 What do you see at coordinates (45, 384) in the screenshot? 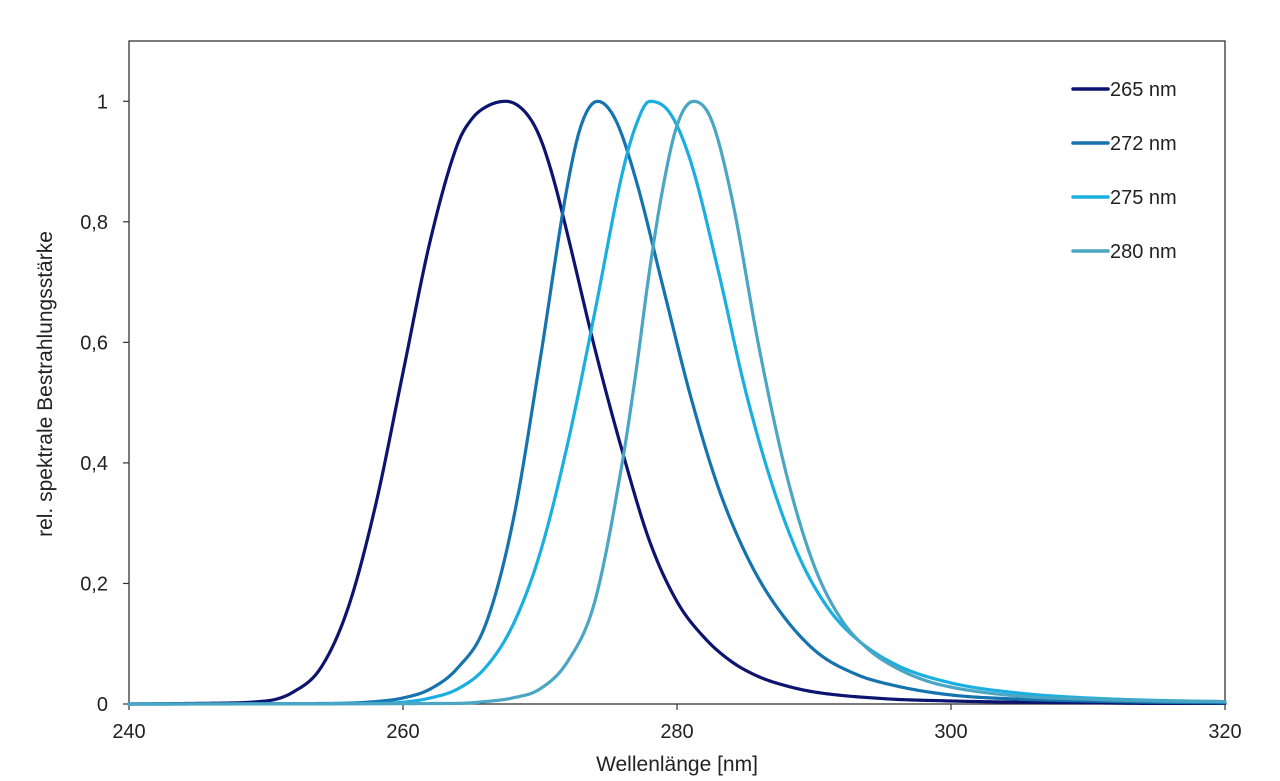
I see `y-axis-title: rel. spektrale Bestrahlungsstärke` at bounding box center [45, 384].